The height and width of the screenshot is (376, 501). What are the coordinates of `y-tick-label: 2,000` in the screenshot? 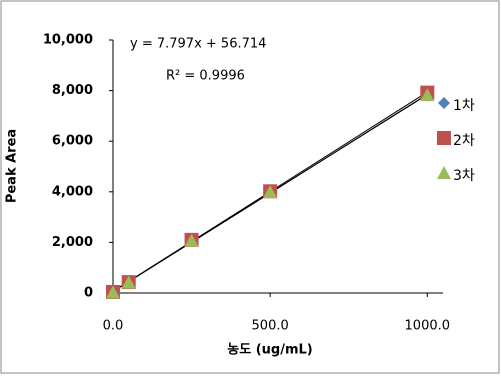 It's located at (72, 242).